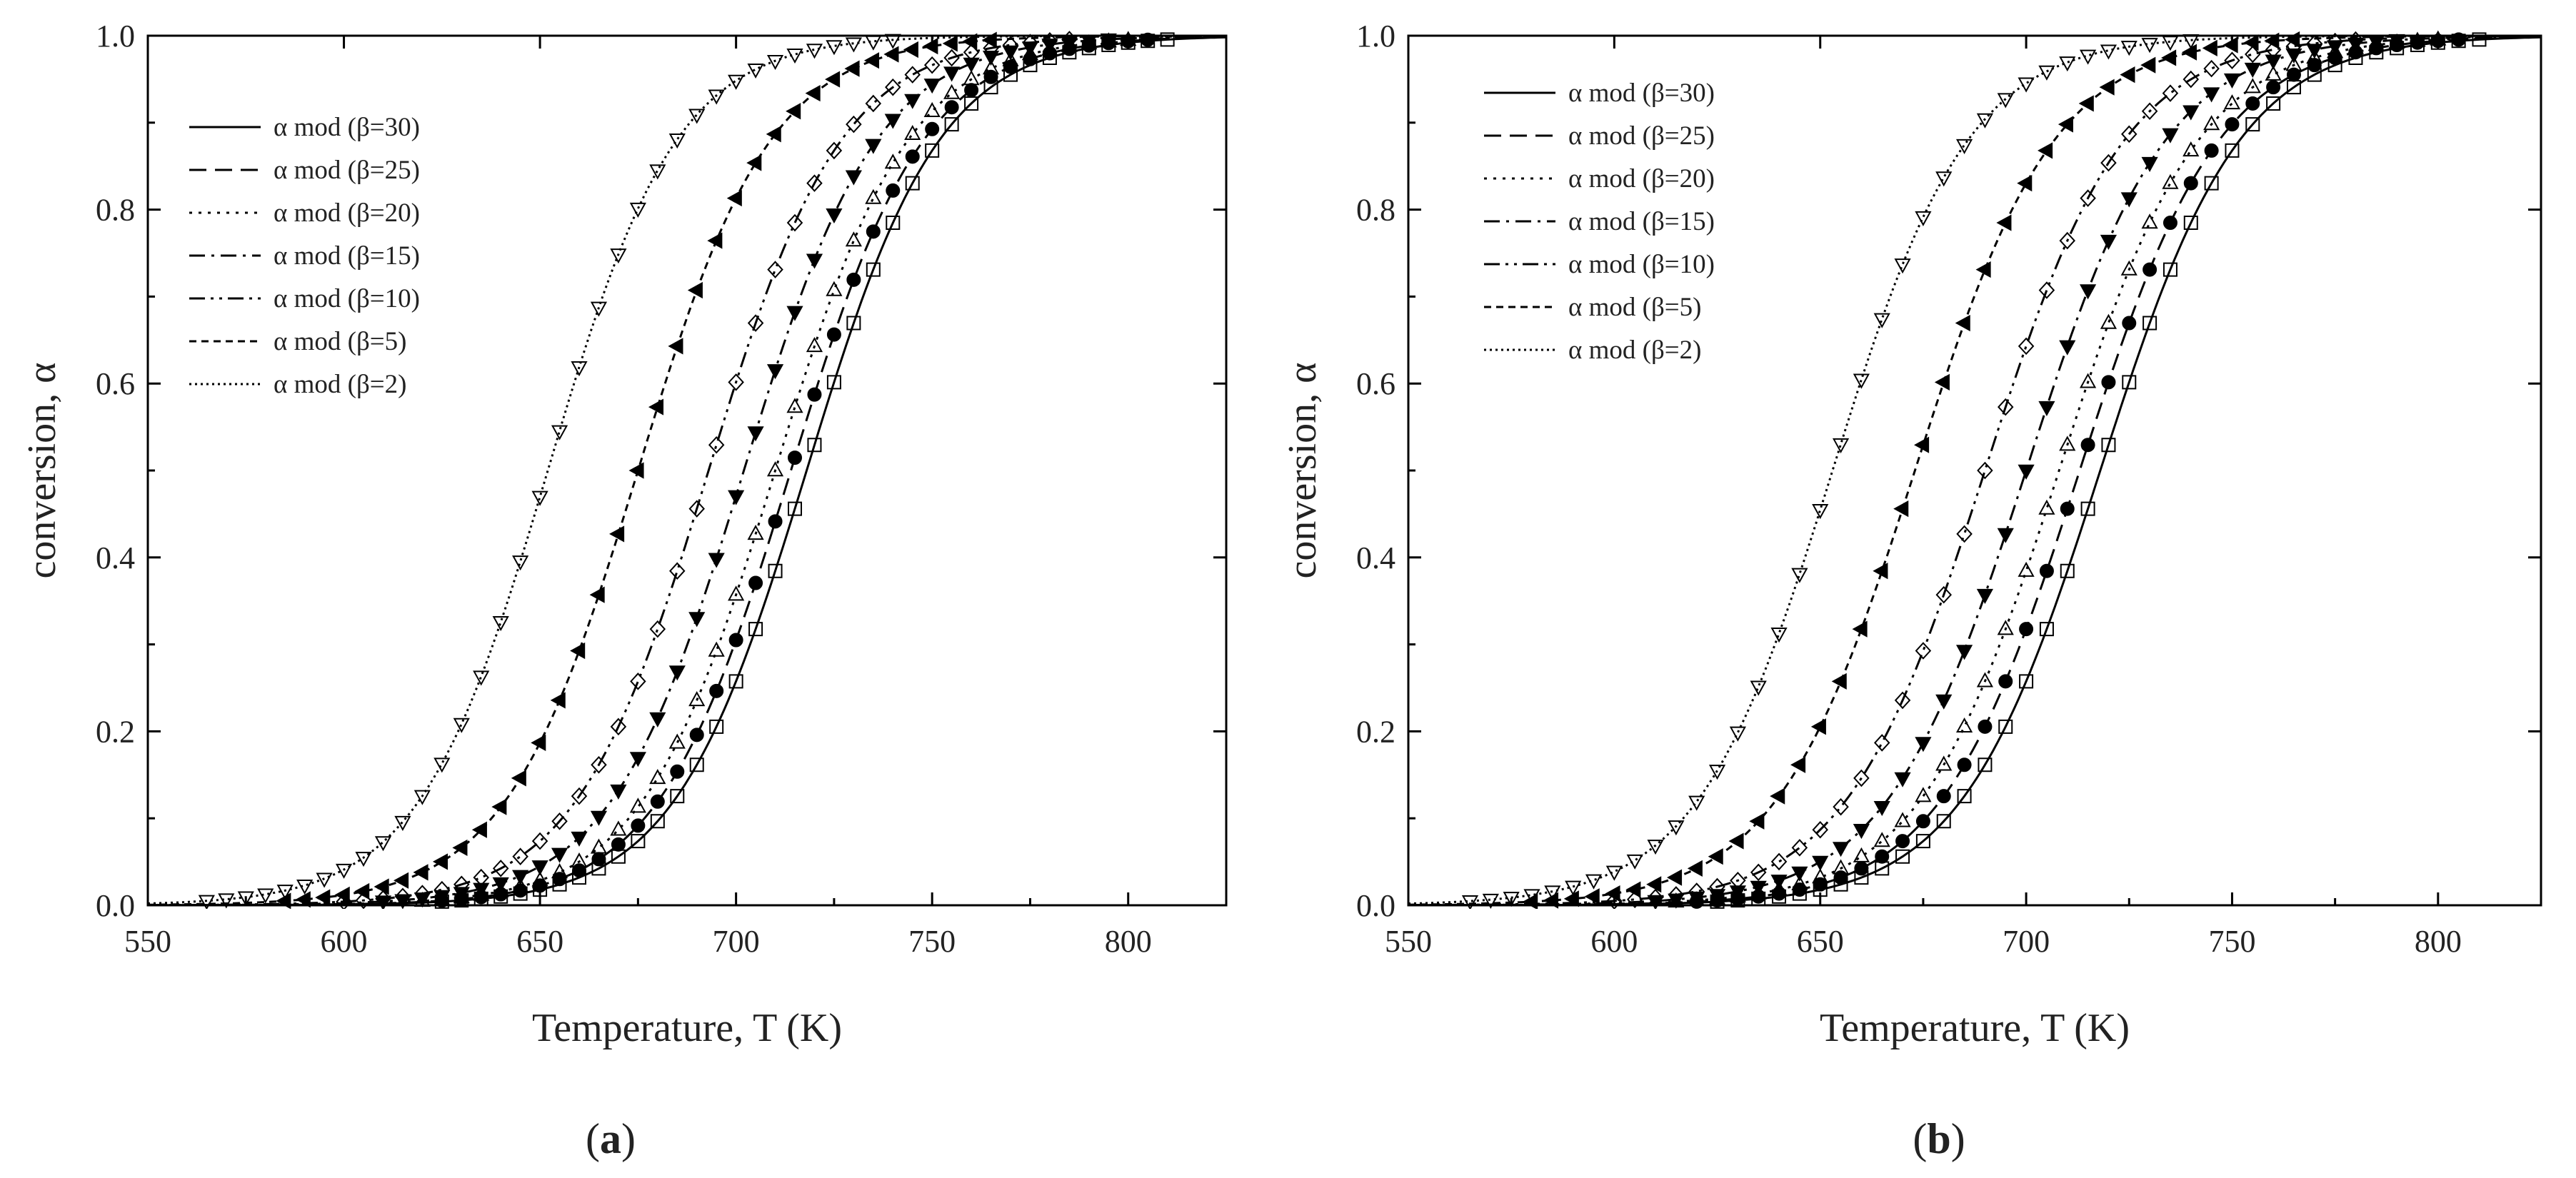 This screenshot has width=2576, height=1178. What do you see at coordinates (1641, 264) in the screenshot?
I see `legend-label: α mod (β=10)` at bounding box center [1641, 264].